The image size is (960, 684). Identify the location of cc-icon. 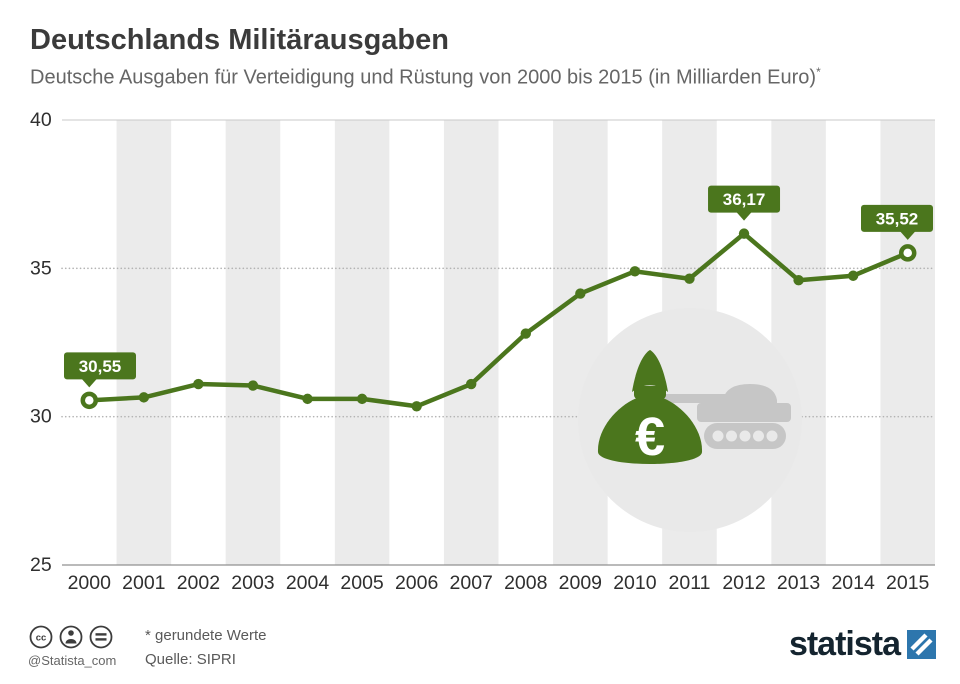
(41, 637).